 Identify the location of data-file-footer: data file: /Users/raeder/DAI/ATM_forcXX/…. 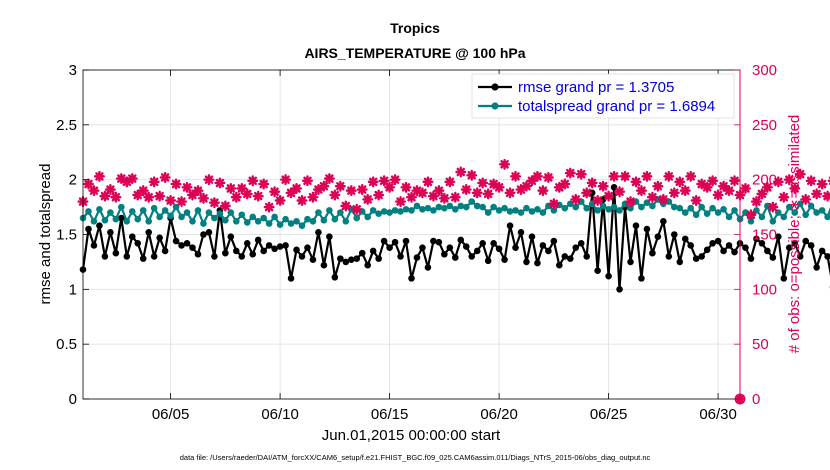
(415, 457).